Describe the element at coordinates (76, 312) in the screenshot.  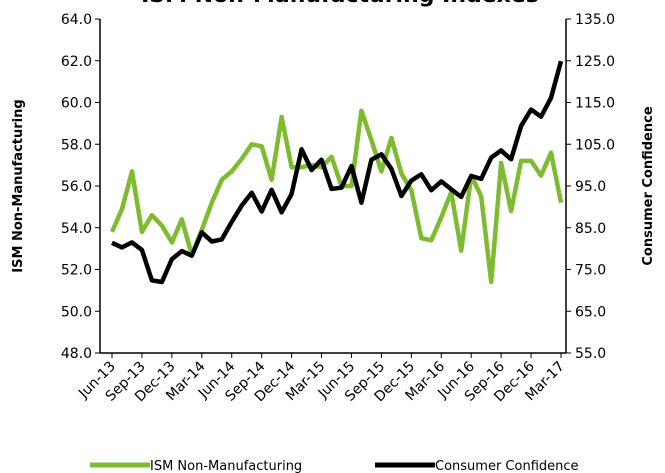
I see `y-tick-label: 50.0` at that location.